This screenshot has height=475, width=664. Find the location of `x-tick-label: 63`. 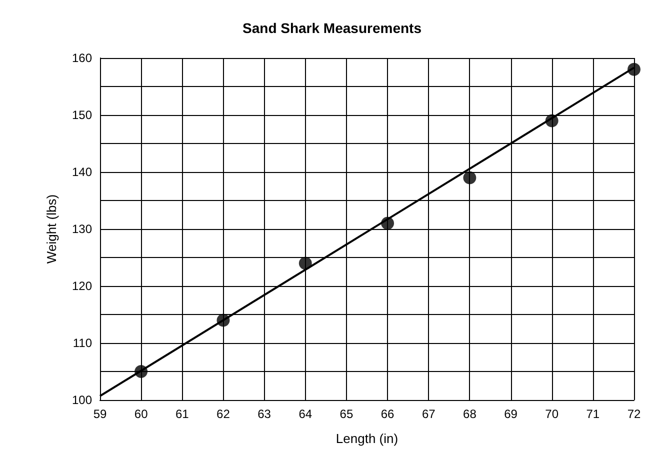

x-tick-label: 63 is located at coordinates (265, 414).